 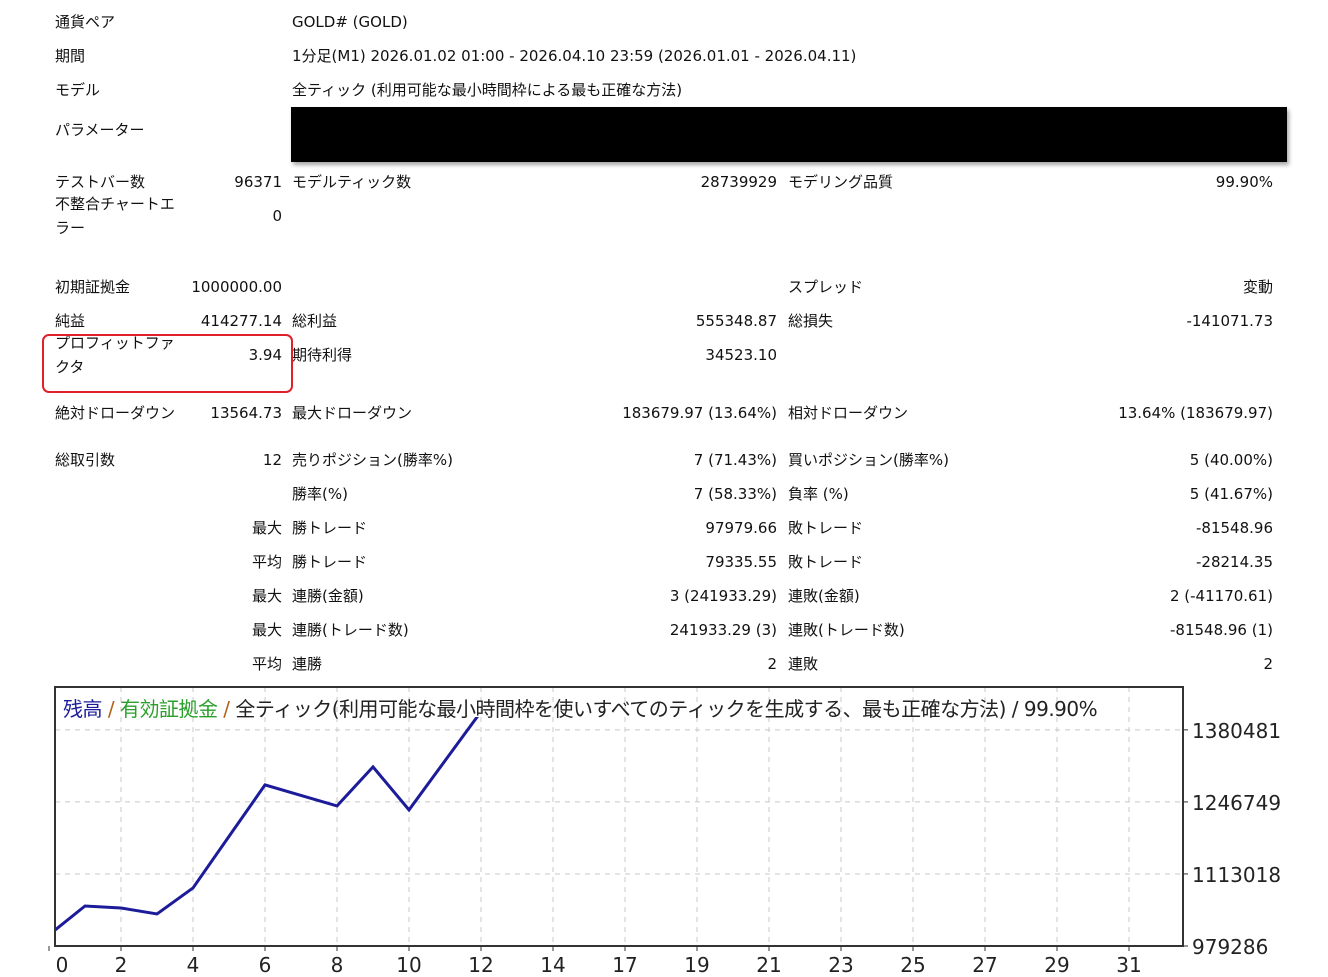 I want to click on row-label: 不整合チャートエラー, so click(x=115, y=216).